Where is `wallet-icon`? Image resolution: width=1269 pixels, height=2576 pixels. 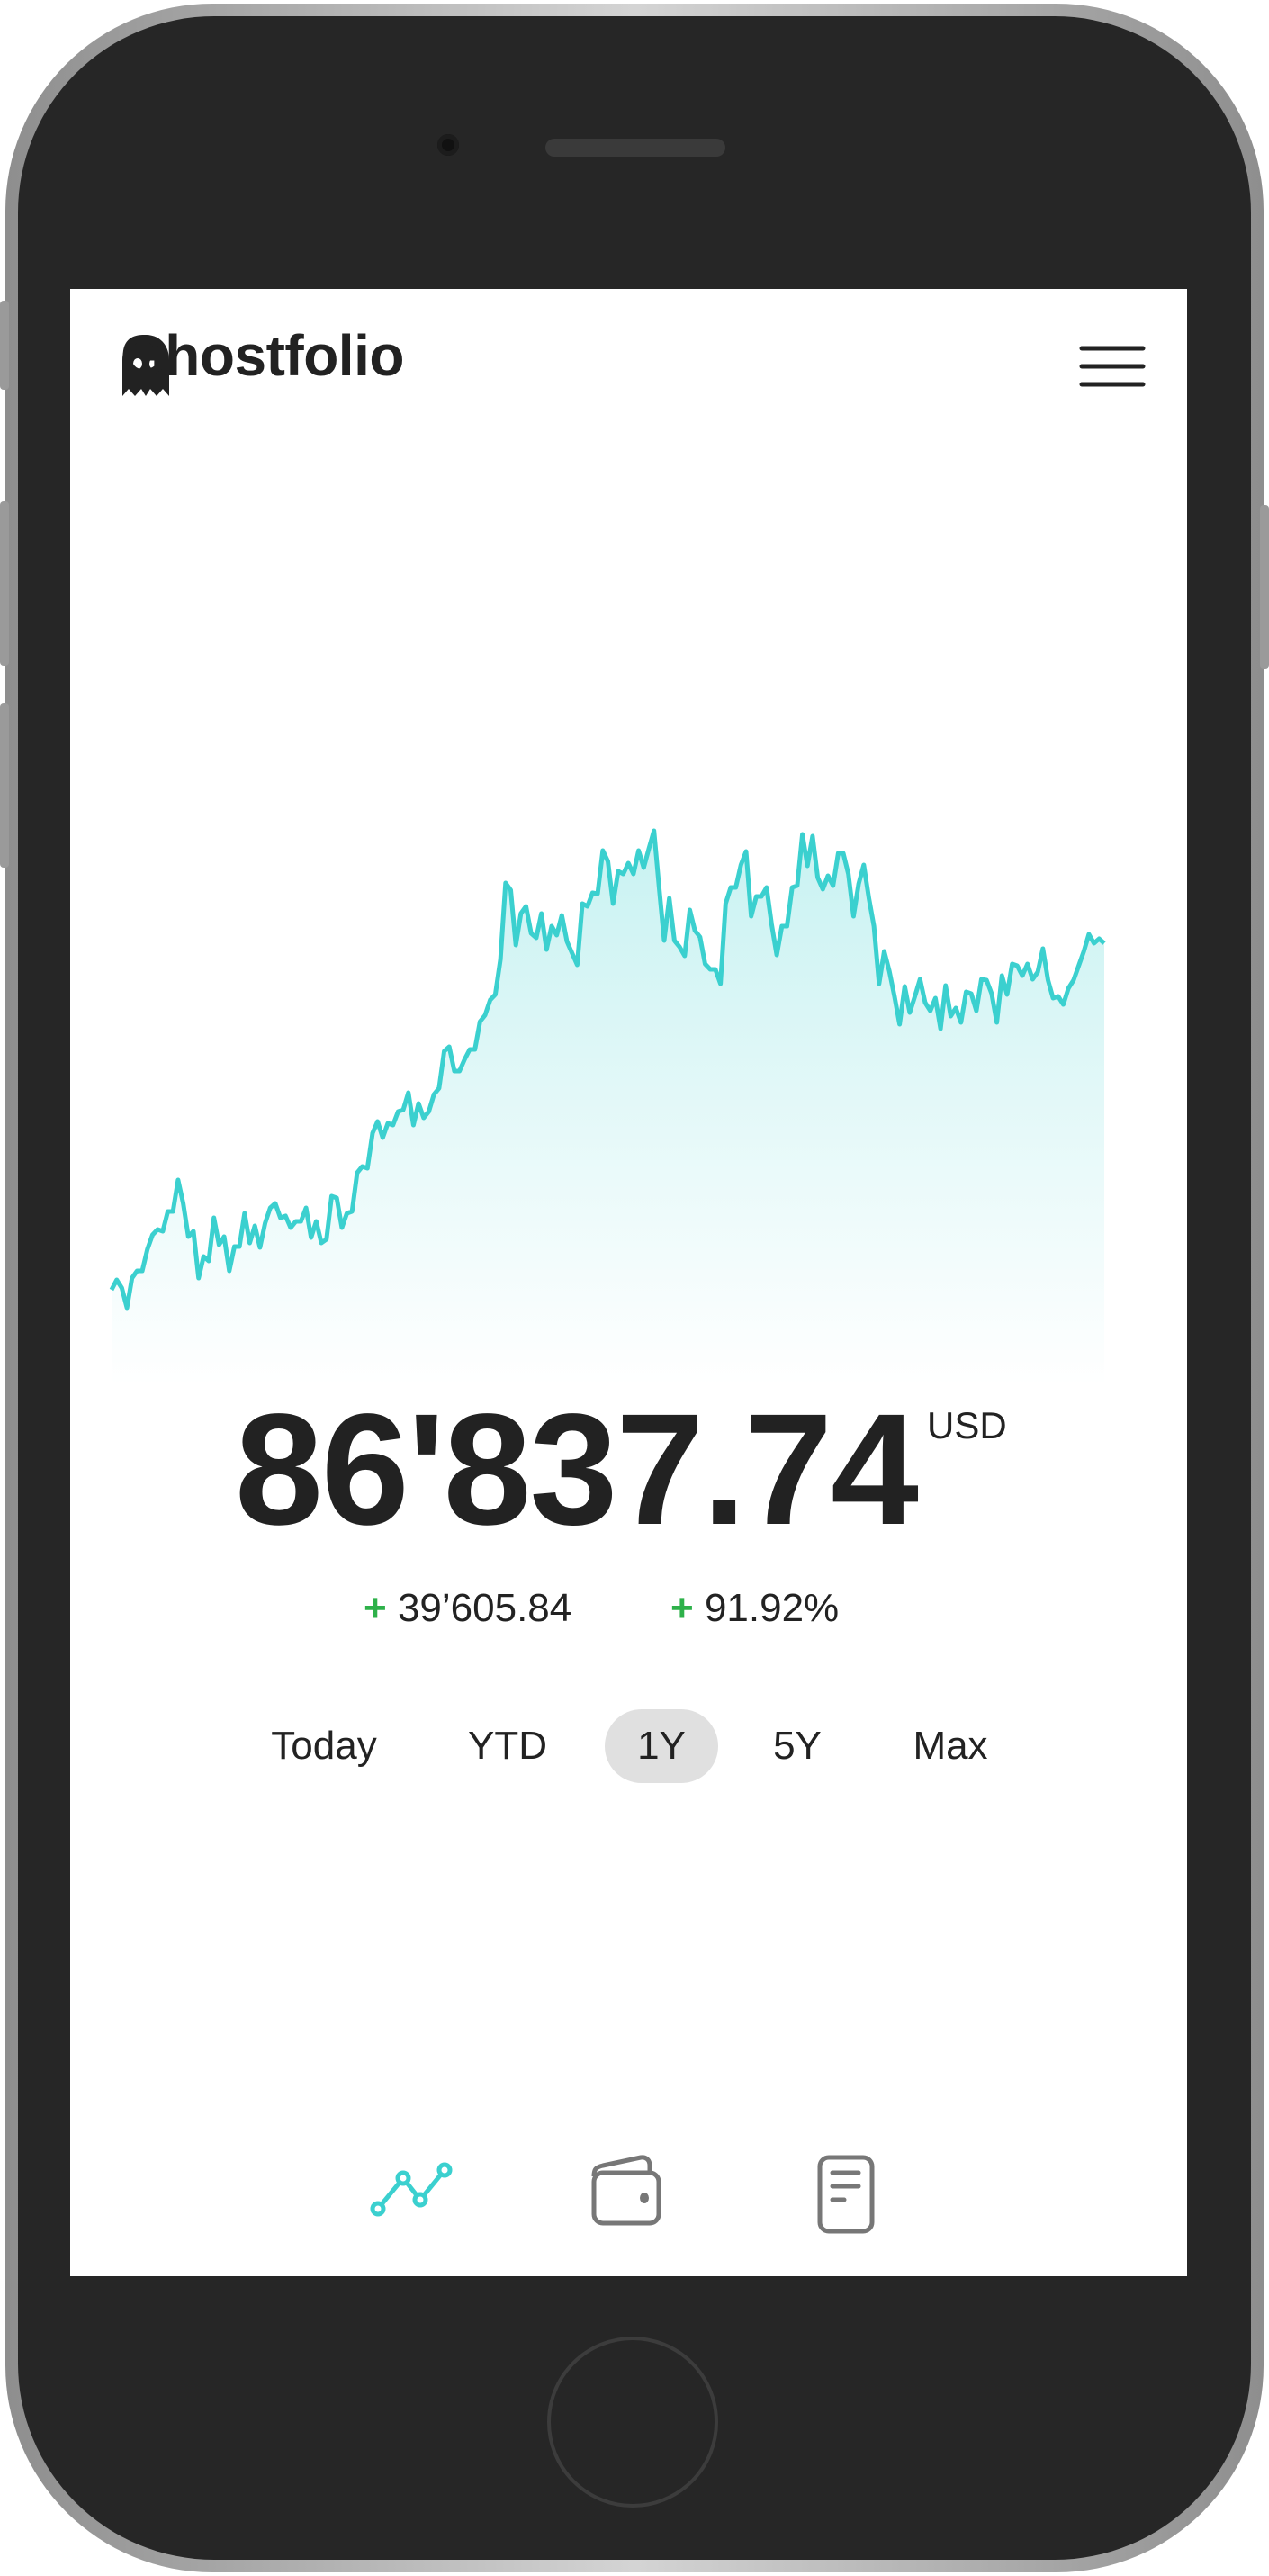 wallet-icon is located at coordinates (628, 2191).